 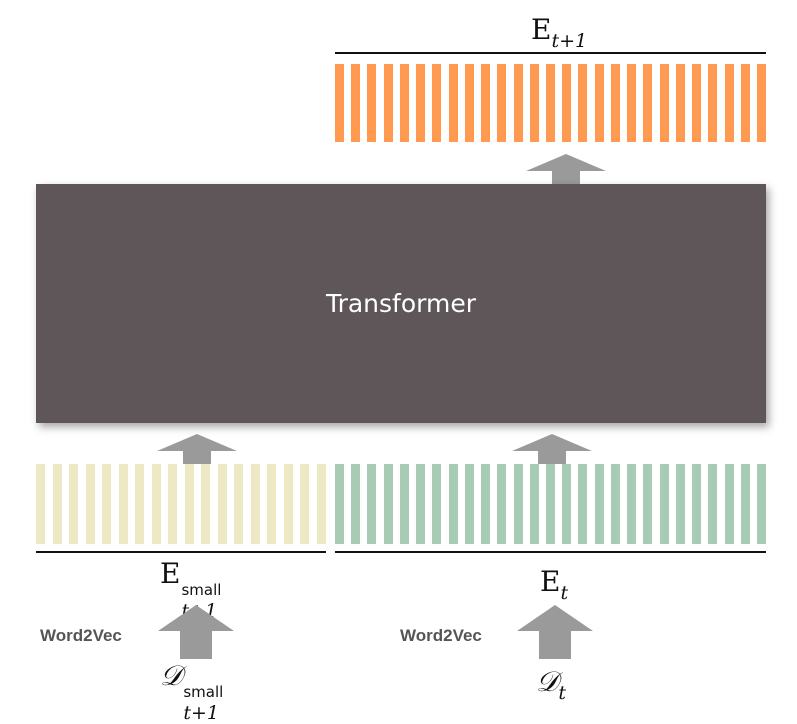 I want to click on current-embedding-label: Et, so click(x=554, y=585).